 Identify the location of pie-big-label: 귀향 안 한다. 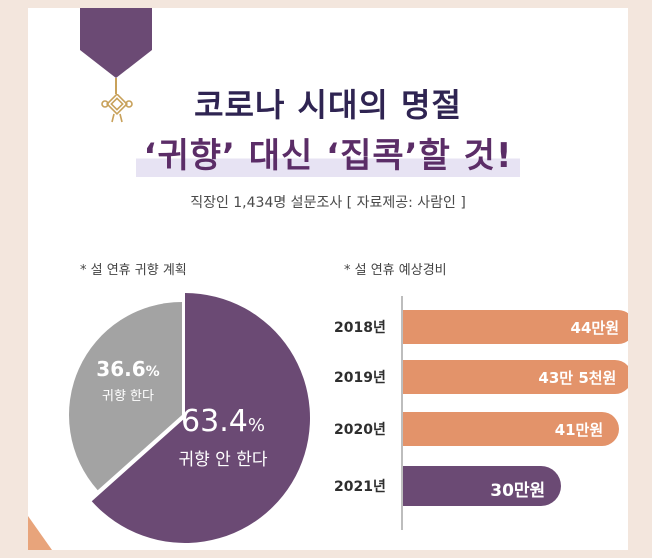
(222, 460).